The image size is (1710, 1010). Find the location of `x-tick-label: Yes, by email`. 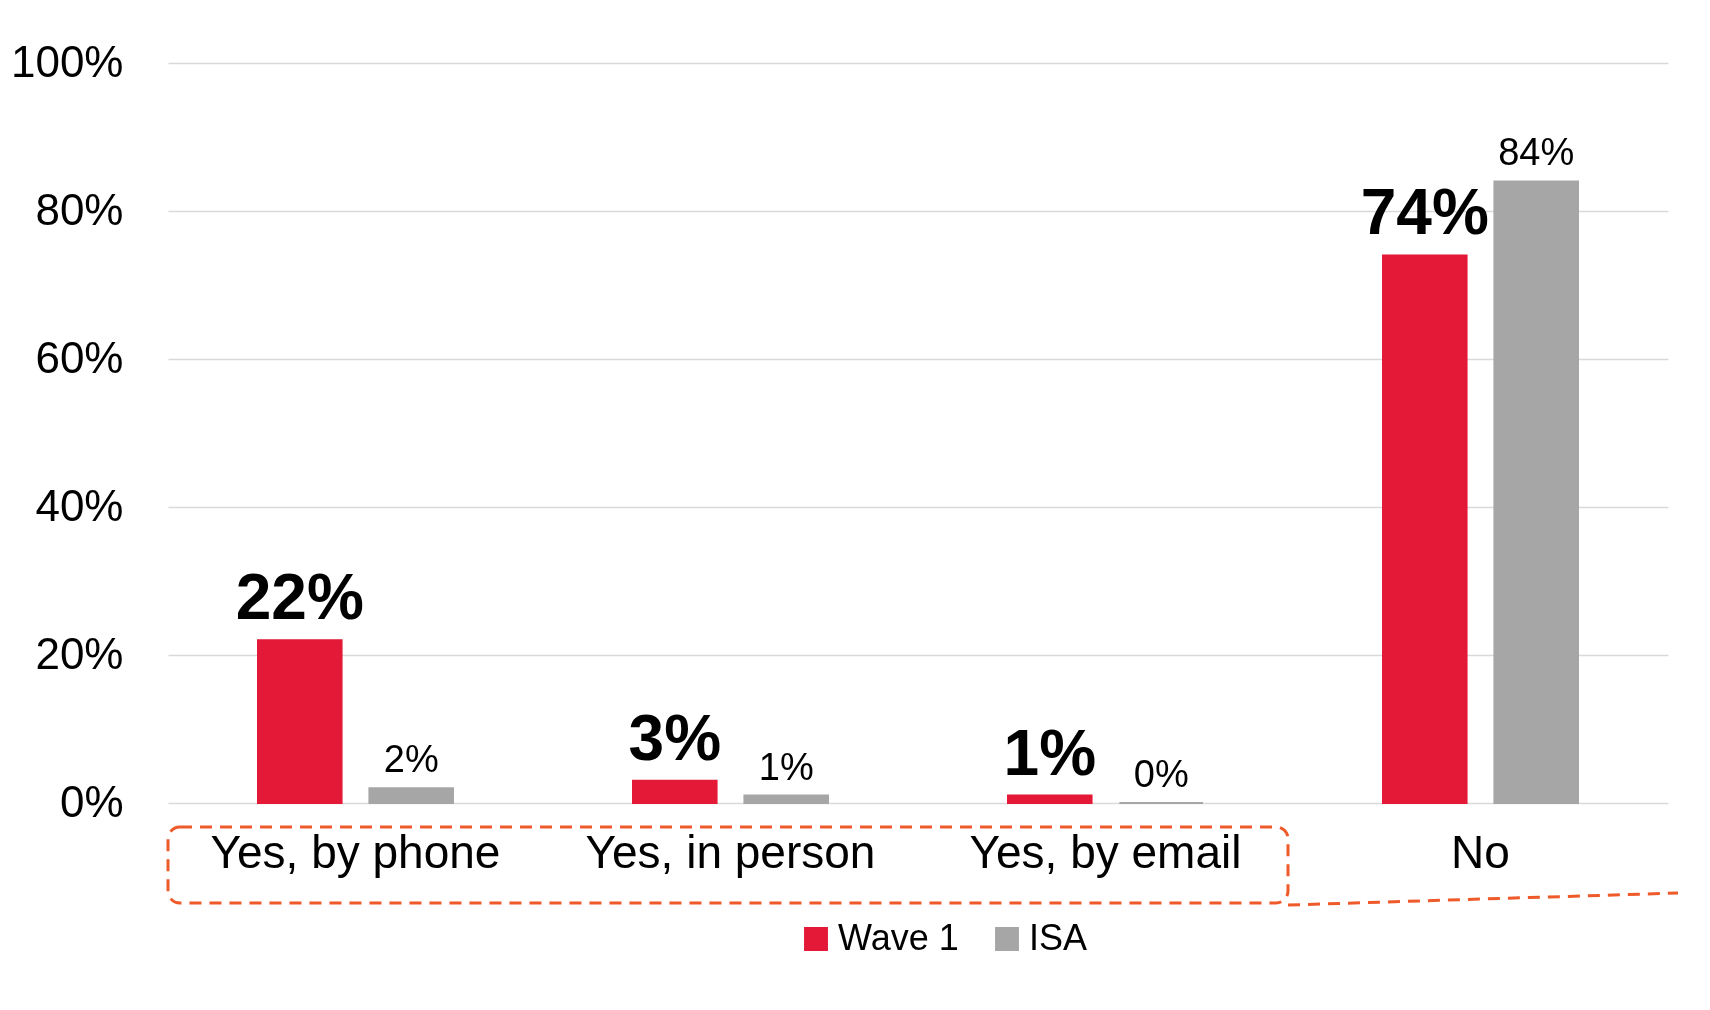

x-tick-label: Yes, by email is located at coordinates (1105, 851).